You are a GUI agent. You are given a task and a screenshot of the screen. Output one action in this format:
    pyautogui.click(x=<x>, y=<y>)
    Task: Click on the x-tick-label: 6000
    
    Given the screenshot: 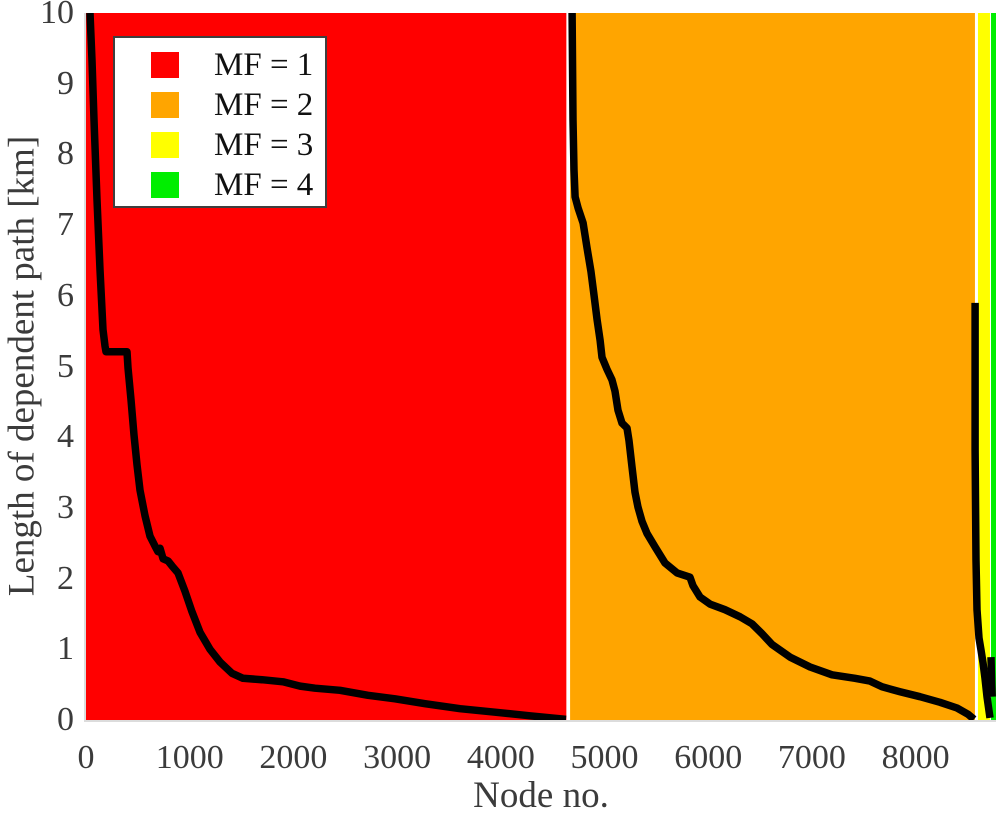 What is the action you would take?
    pyautogui.click(x=708, y=757)
    